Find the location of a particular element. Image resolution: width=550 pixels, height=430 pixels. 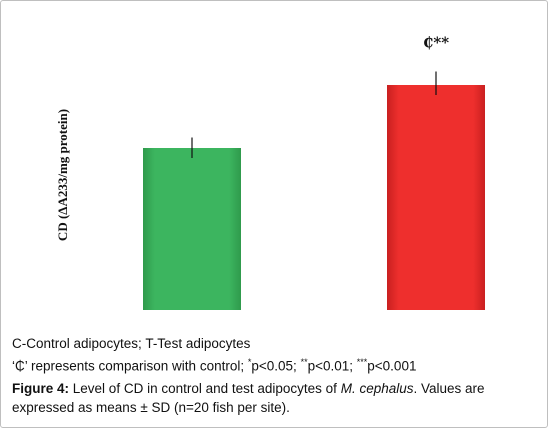

sig1-text: p<0.05; is located at coordinates (274, 366).